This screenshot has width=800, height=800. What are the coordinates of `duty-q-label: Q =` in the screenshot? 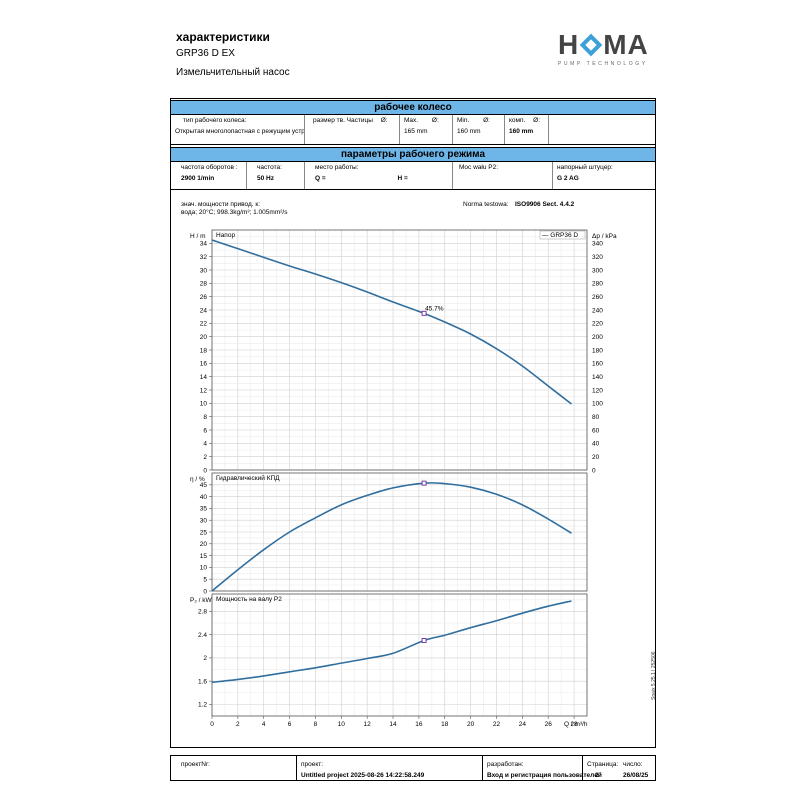 It's located at (320, 178).